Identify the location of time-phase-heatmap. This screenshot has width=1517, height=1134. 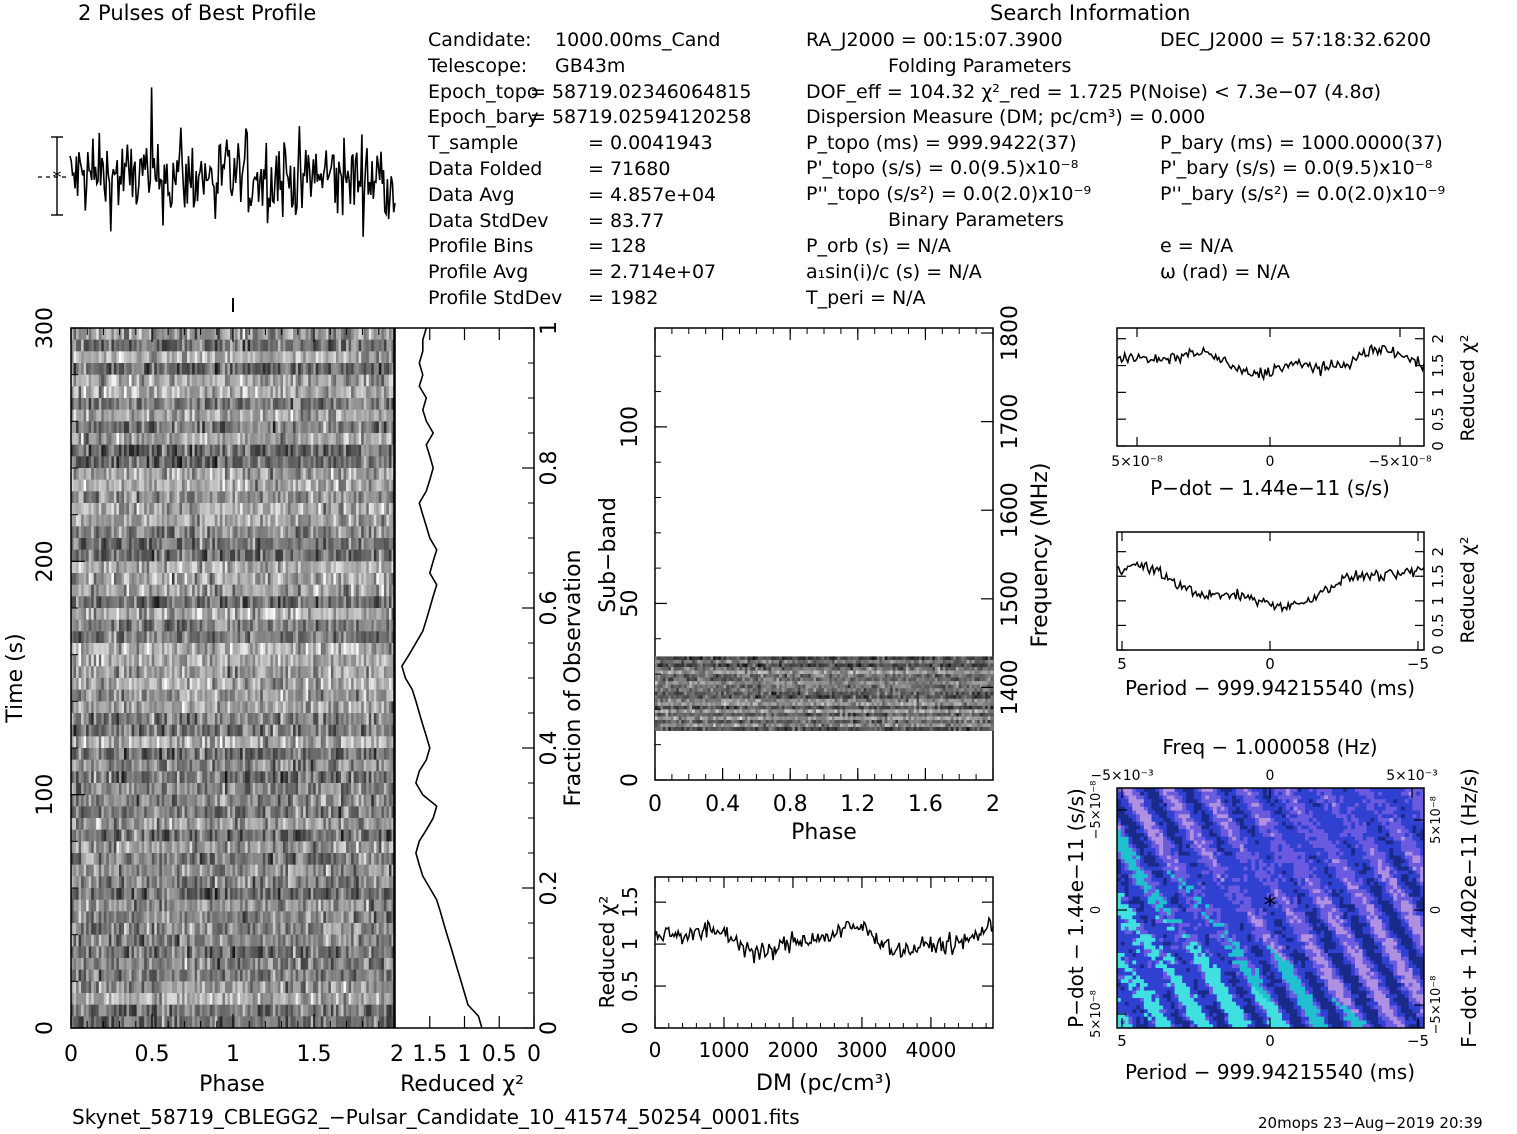
(232, 678).